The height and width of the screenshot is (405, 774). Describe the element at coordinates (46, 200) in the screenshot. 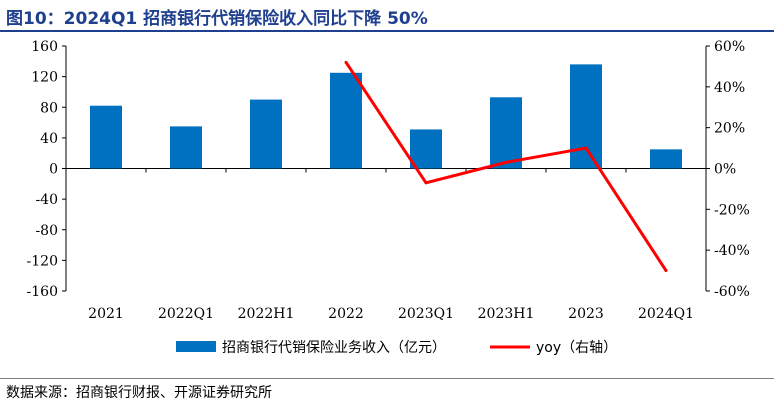

I see `left-tick-label: -40` at that location.